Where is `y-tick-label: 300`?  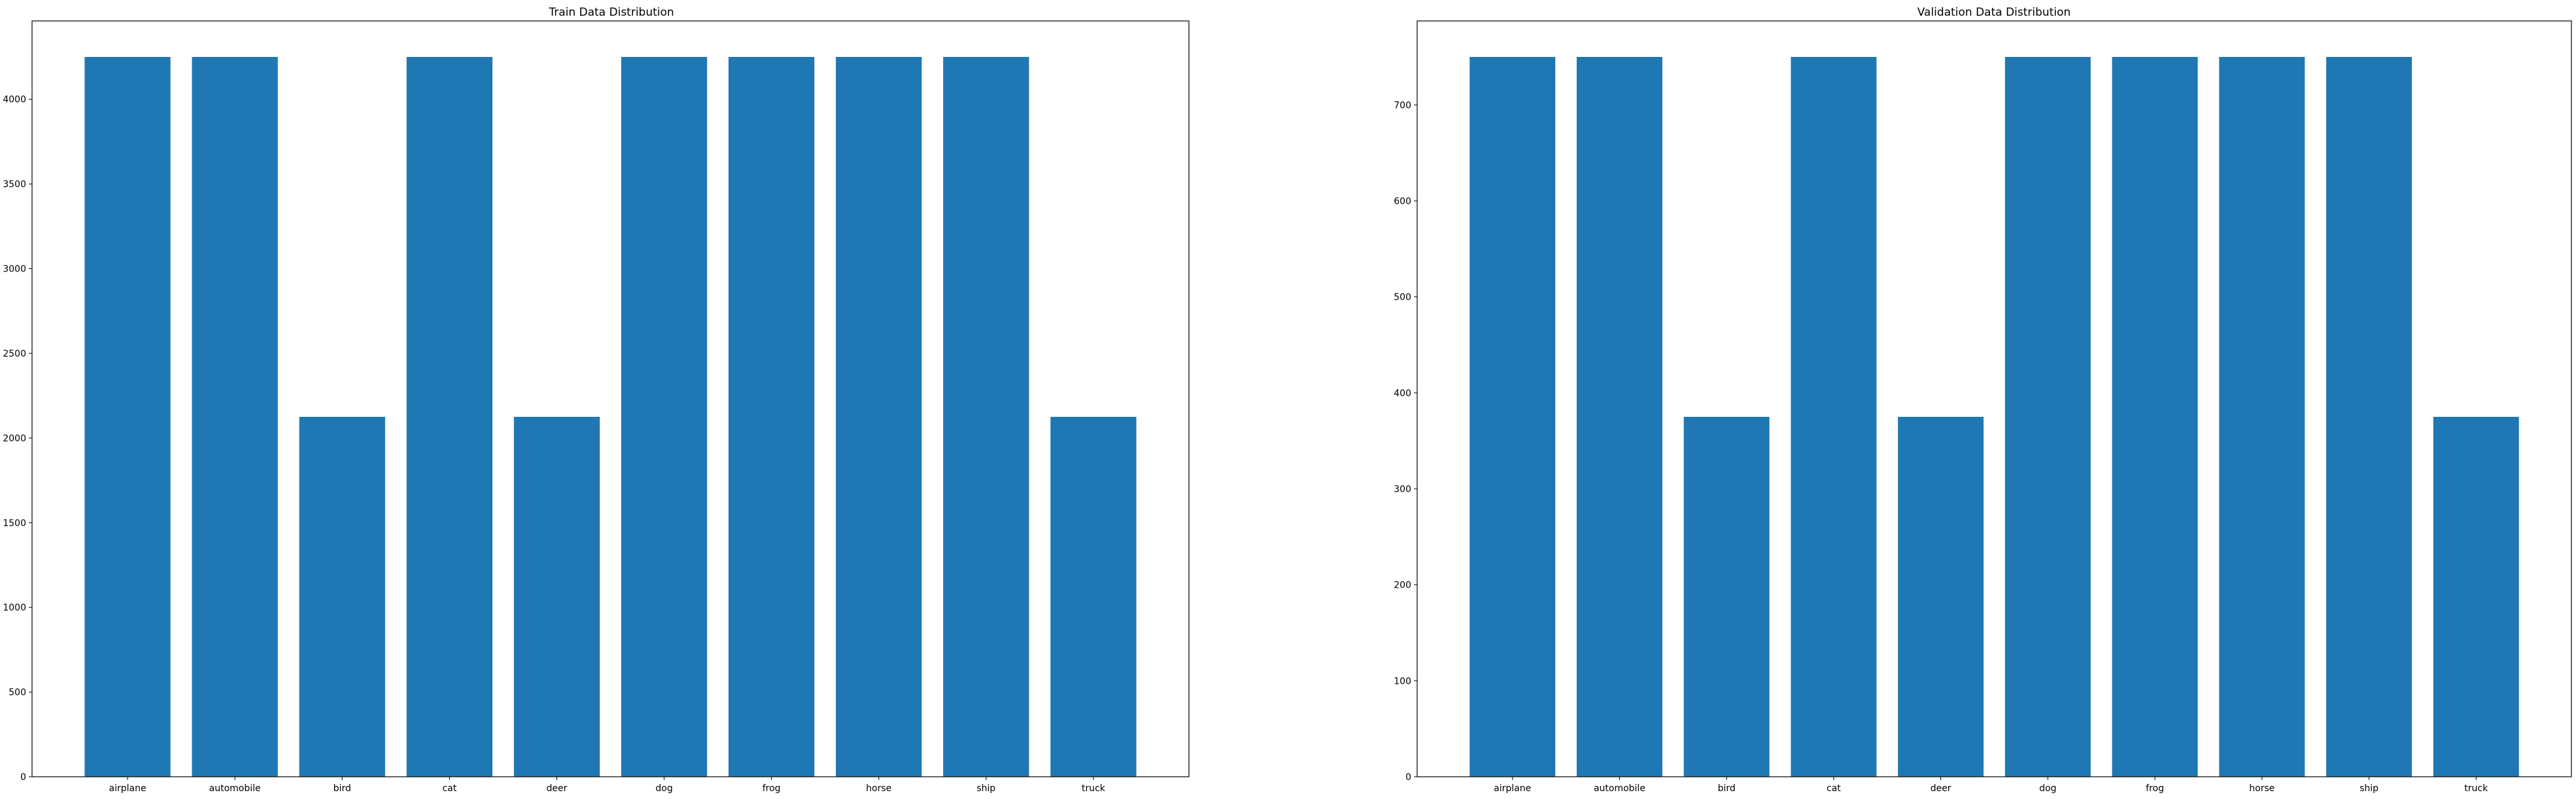 y-tick-label: 300 is located at coordinates (1403, 489).